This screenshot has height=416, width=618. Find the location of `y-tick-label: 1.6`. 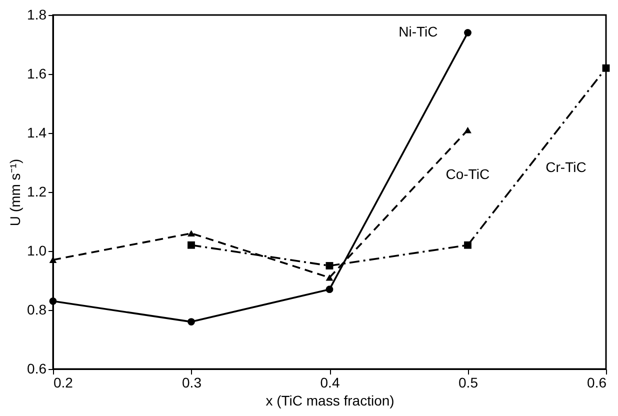

y-tick-label: 1.6 is located at coordinates (37, 74).